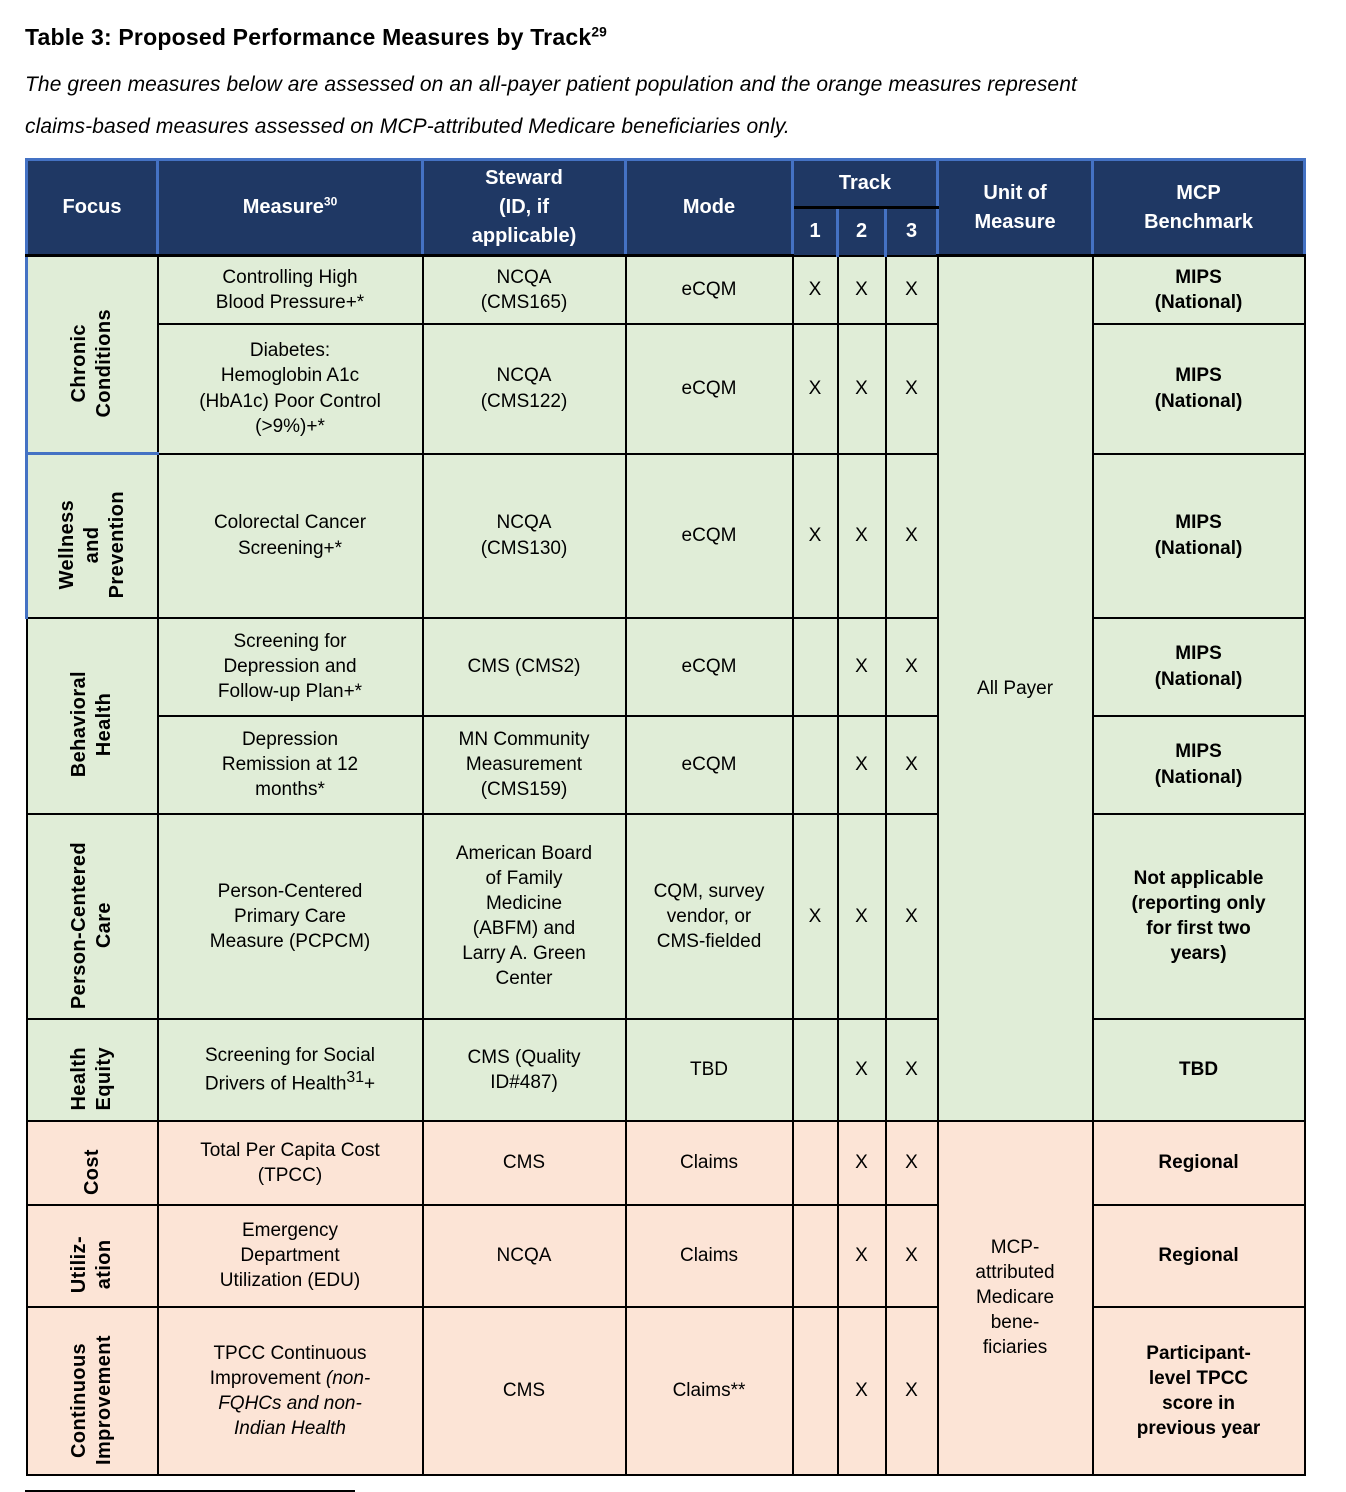  What do you see at coordinates (92, 207) in the screenshot?
I see `col-header-focus: Focus` at bounding box center [92, 207].